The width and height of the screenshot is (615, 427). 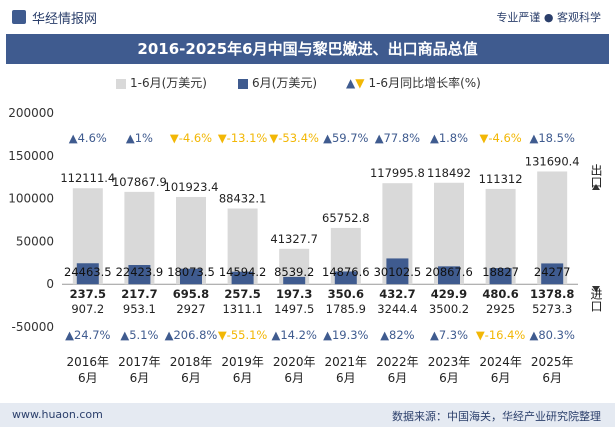 I want to click on legend-swatch-ytd, so click(x=121, y=83).